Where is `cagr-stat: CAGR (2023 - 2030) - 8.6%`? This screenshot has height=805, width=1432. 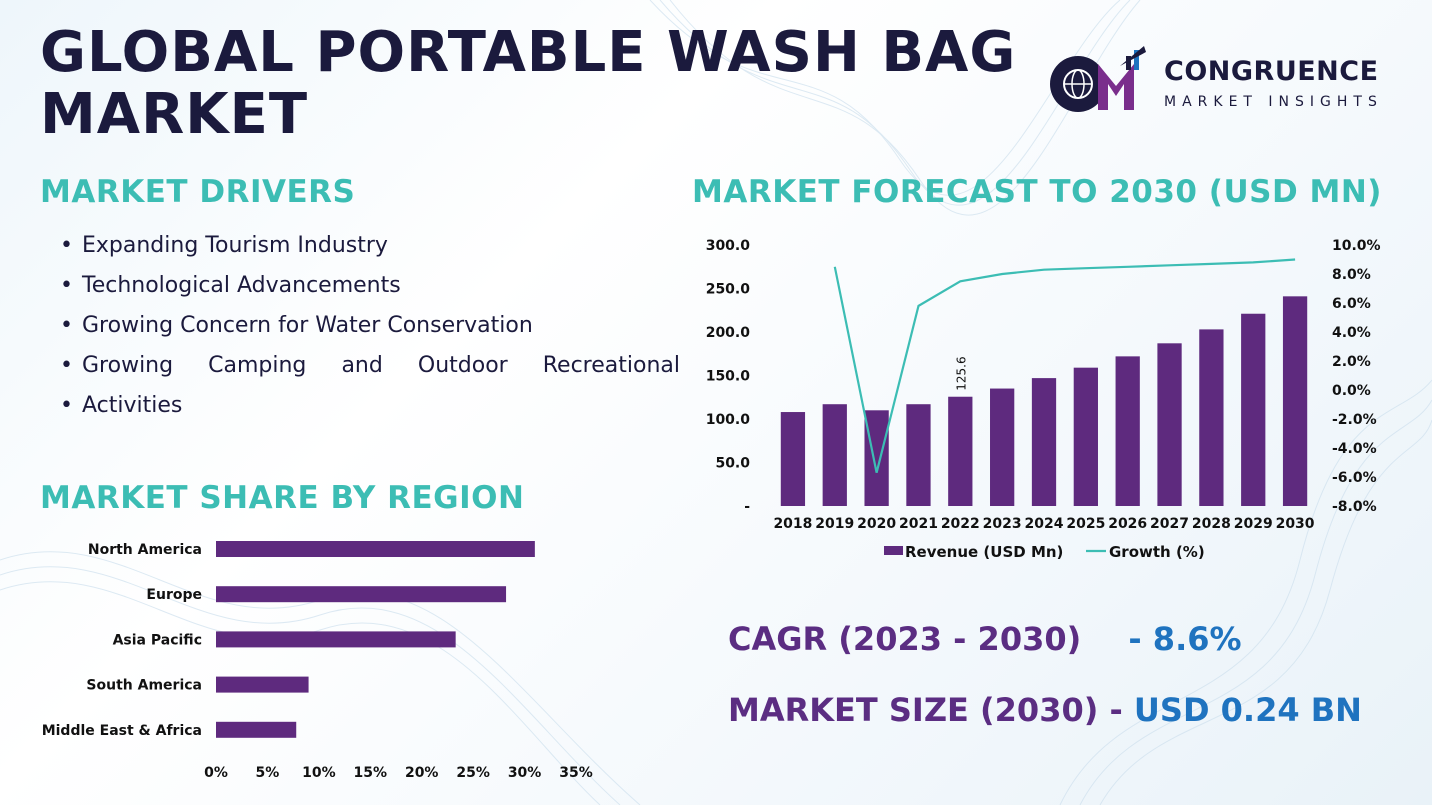 cagr-stat: CAGR (2023 - 2030) - 8.6% is located at coordinates (985, 639).